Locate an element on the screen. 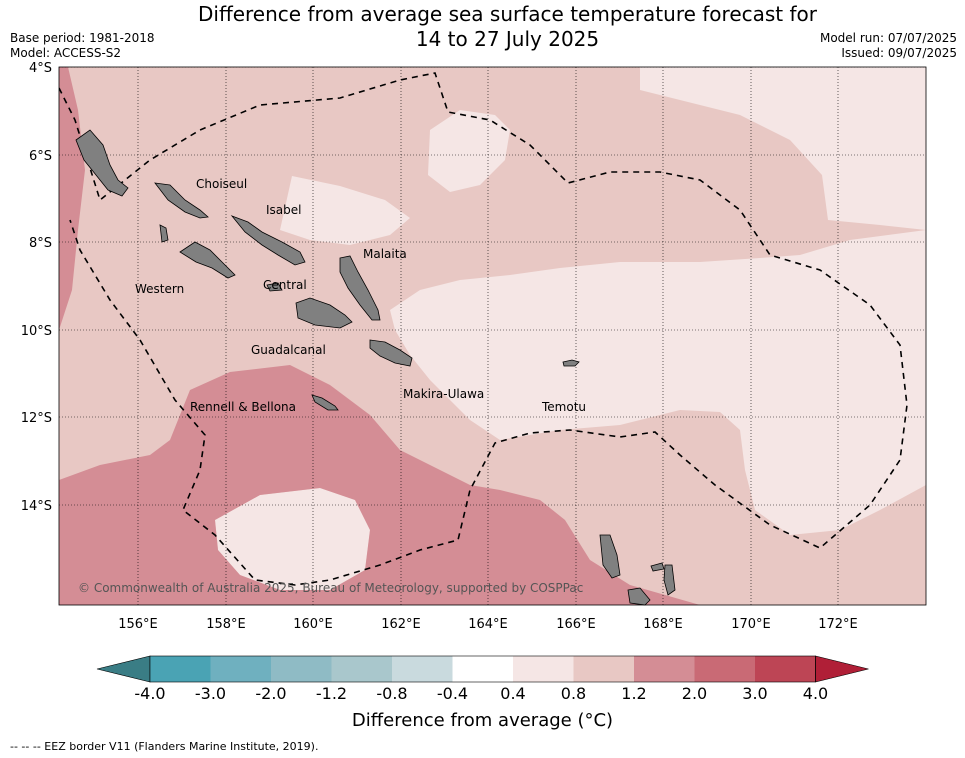 This screenshot has width=965, height=758. colorbar-tick-label: -1.2 is located at coordinates (331, 693).